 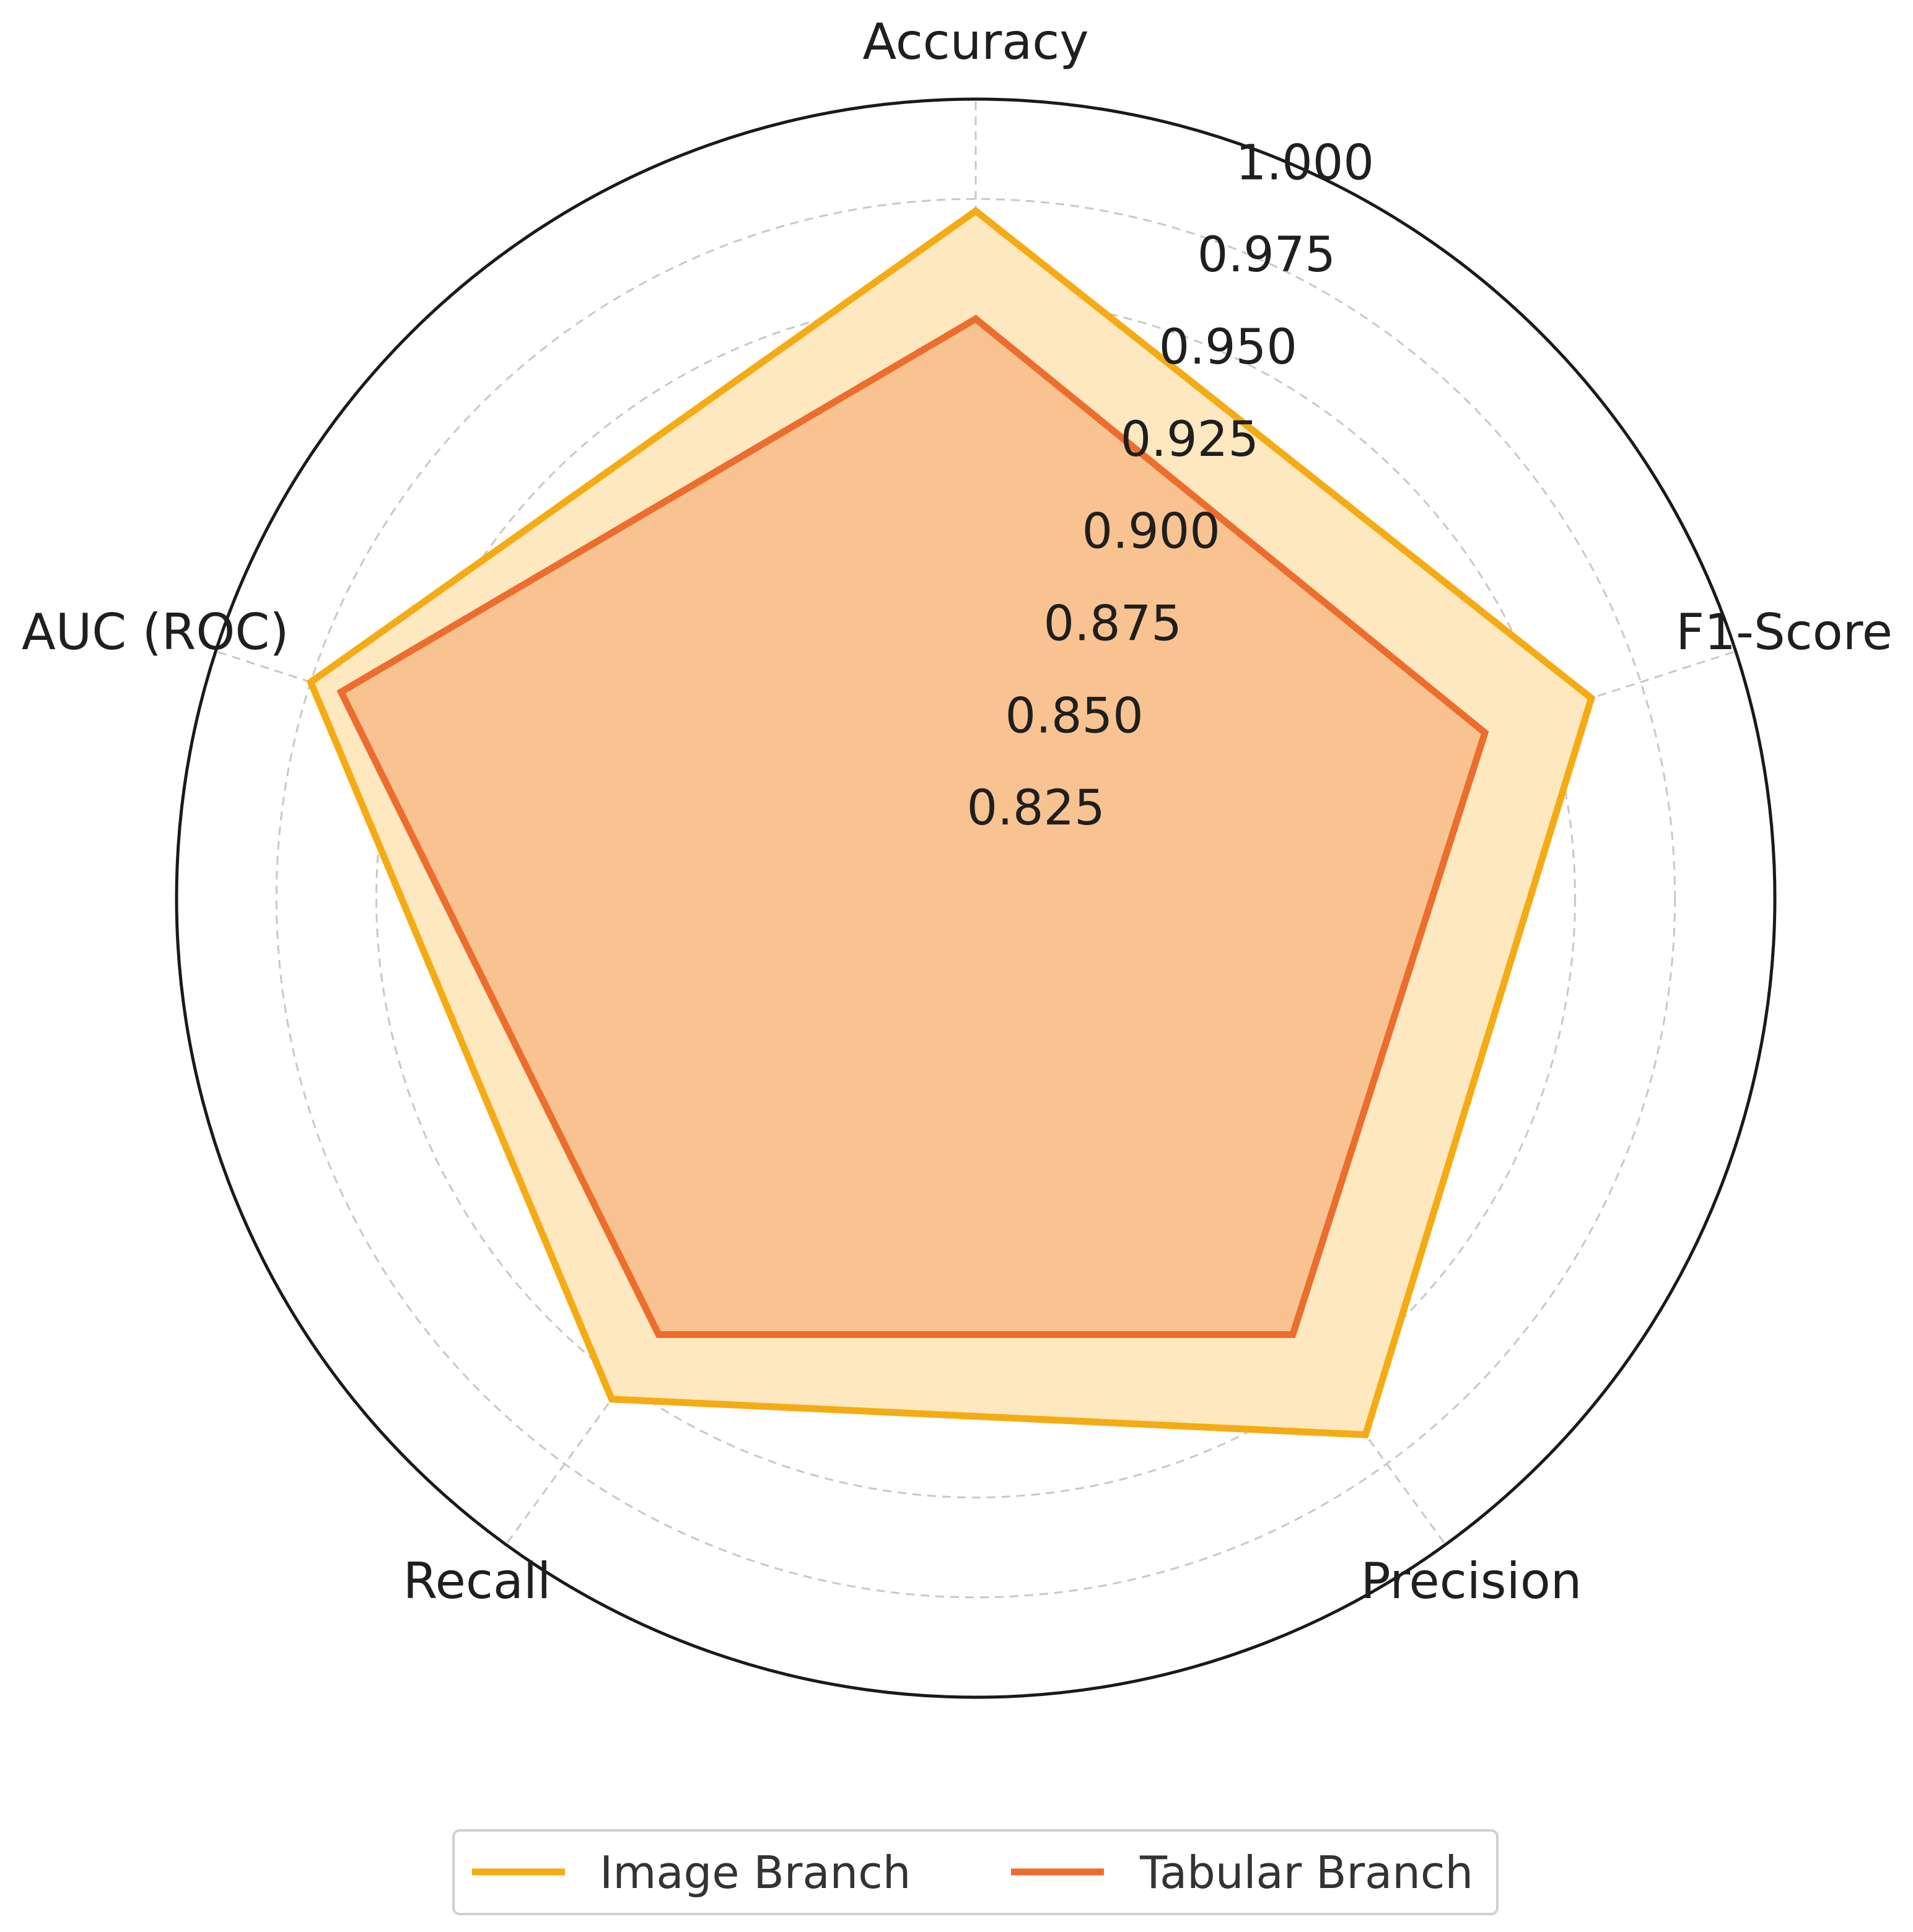 I want to click on r-tick-label: 0.925, so click(x=1190, y=440).